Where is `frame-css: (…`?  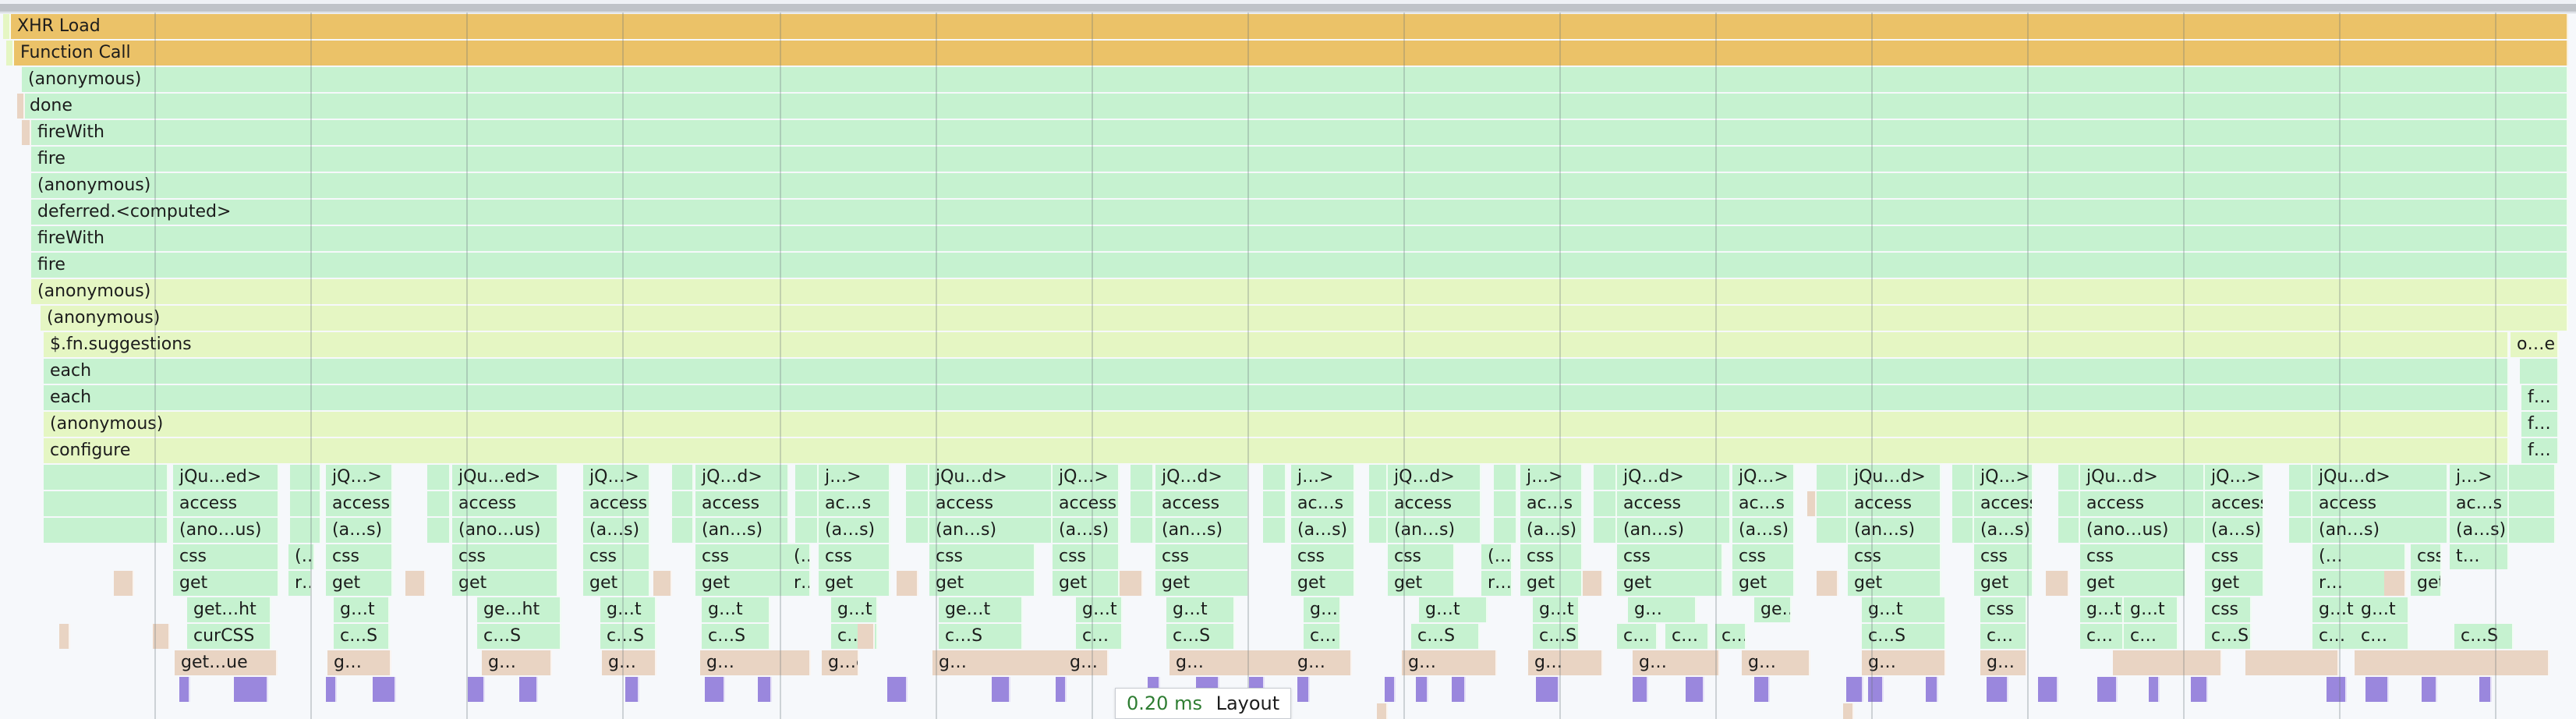
frame-css: (… is located at coordinates (799, 556).